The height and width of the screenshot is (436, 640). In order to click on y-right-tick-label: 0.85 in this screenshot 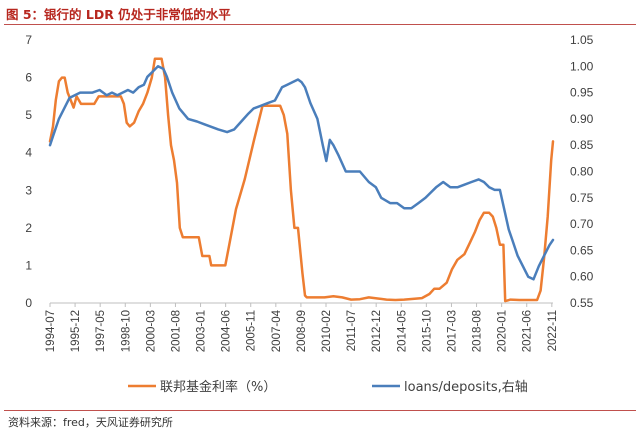, I will do `click(582, 145)`.